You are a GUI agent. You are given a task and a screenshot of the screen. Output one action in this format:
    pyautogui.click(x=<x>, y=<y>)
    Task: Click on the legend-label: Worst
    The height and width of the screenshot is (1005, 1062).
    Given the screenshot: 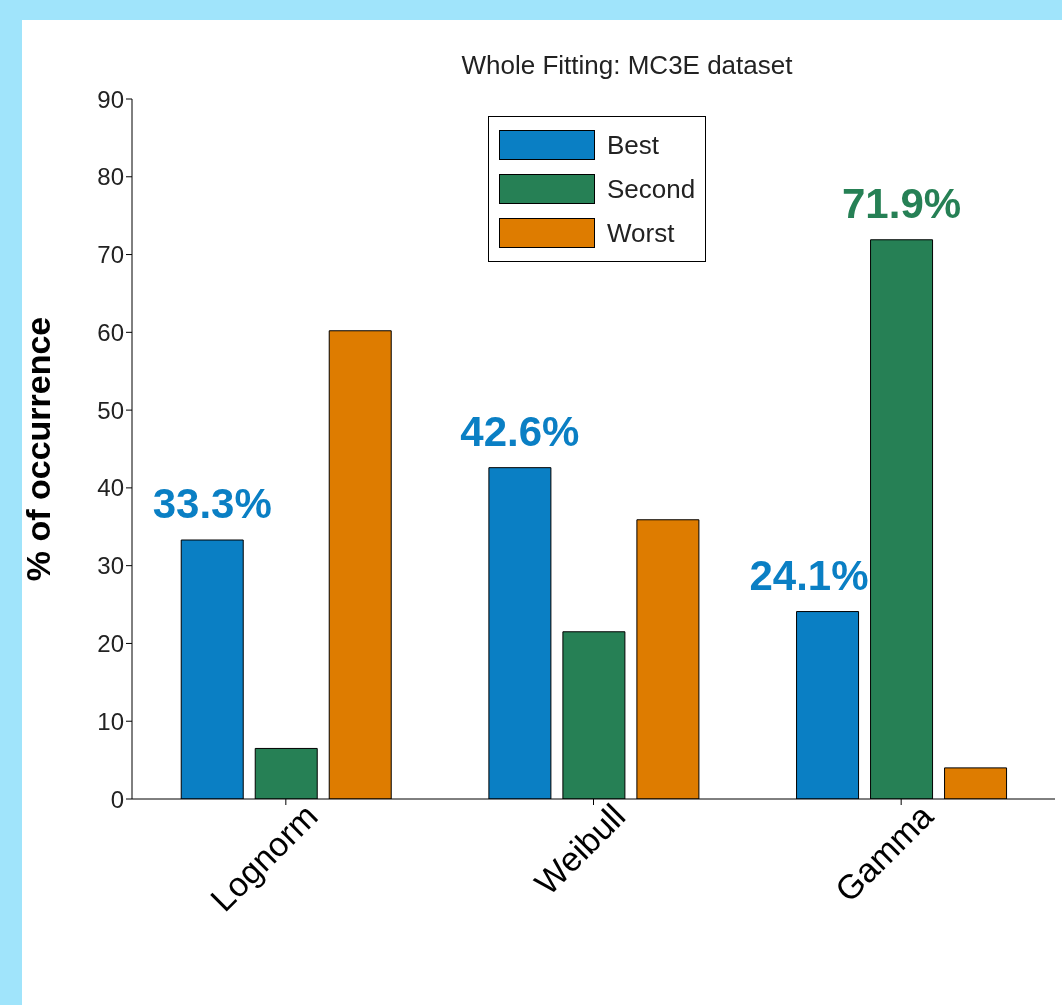 What is the action you would take?
    pyautogui.click(x=641, y=233)
    